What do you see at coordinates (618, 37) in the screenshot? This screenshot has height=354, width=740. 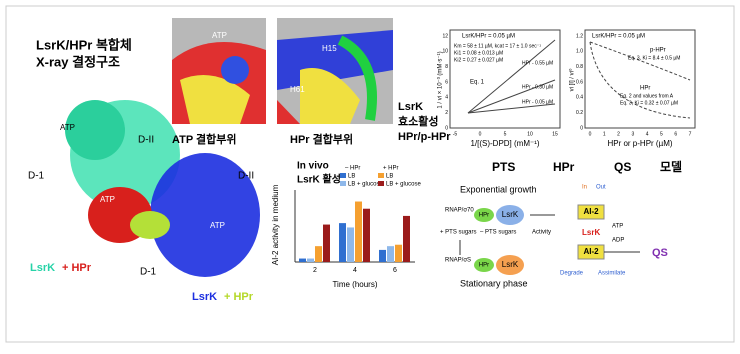 I see `kin-text: LsrK/HPr = 0.05 µM` at bounding box center [618, 37].